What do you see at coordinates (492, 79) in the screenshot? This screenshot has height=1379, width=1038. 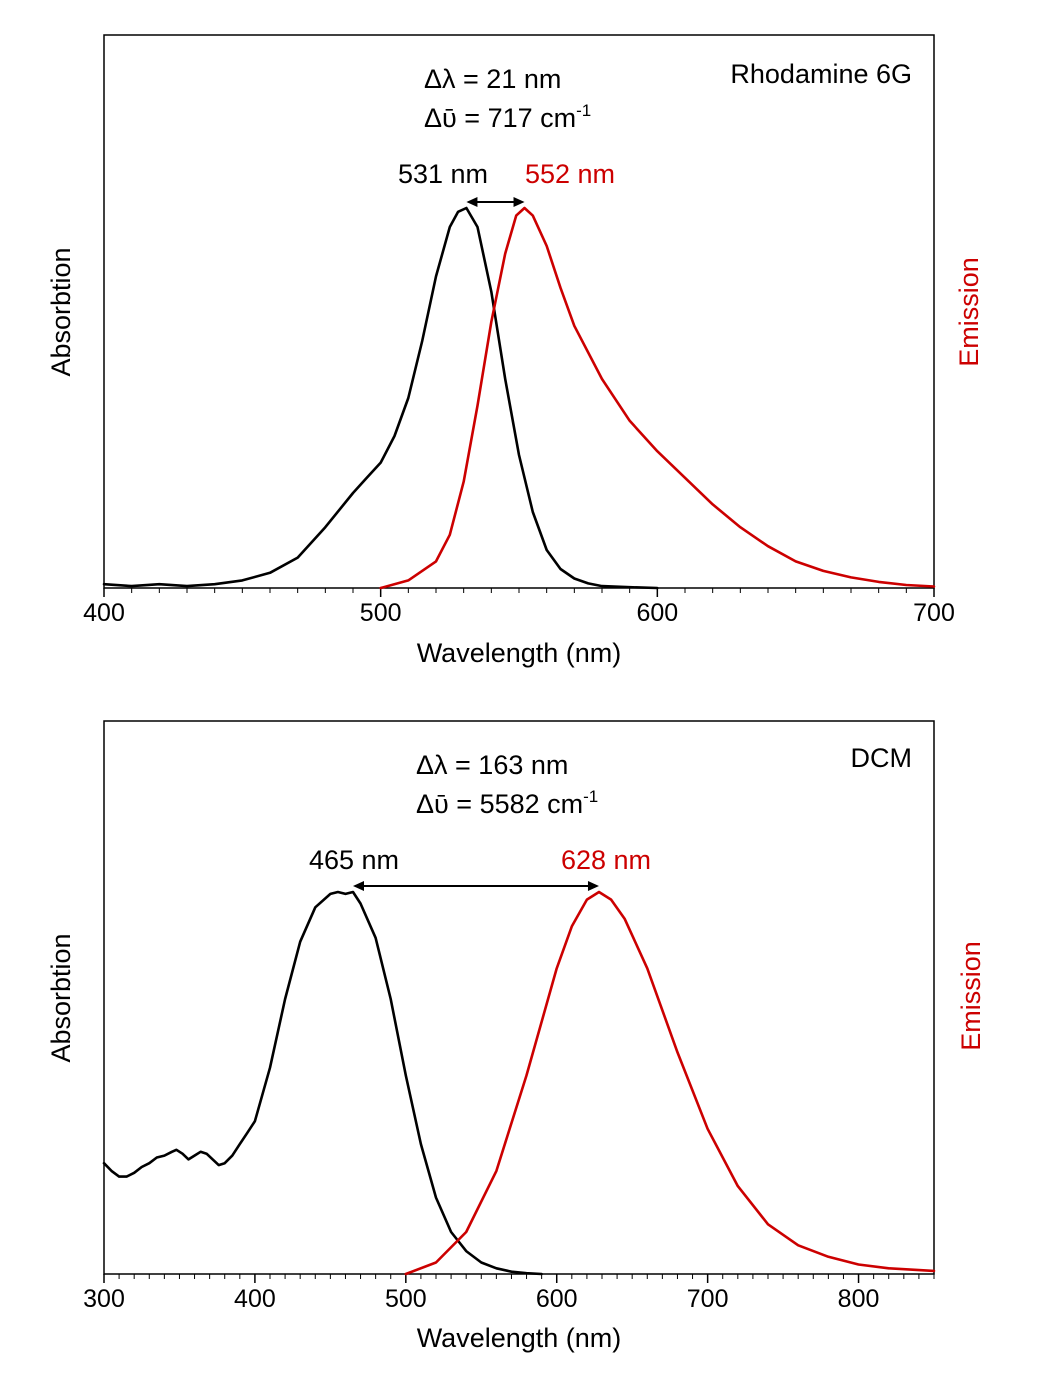 I see `delta-lambda-annotation: Δλ = 21 nm` at bounding box center [492, 79].